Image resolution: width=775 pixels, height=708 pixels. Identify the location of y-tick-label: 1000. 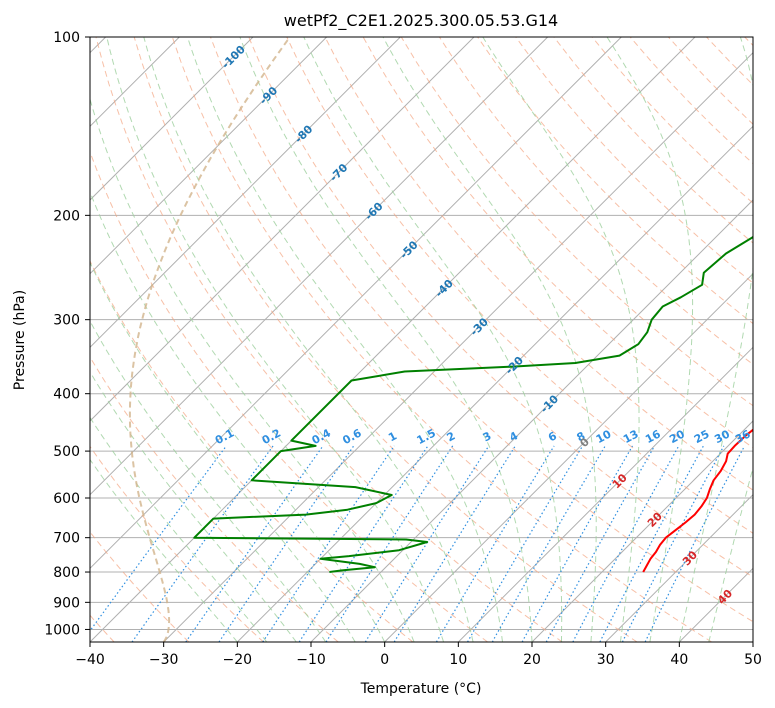
(62, 630).